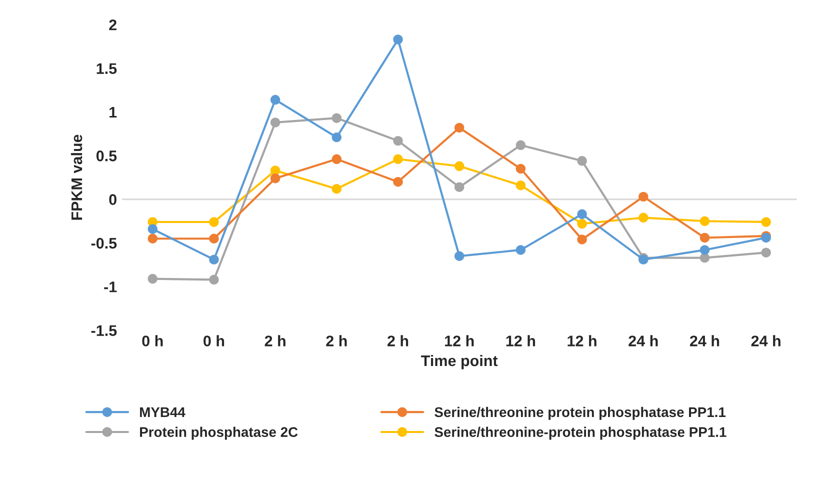 The height and width of the screenshot is (493, 813). I want to click on x-axis-title: Time point, so click(459, 362).